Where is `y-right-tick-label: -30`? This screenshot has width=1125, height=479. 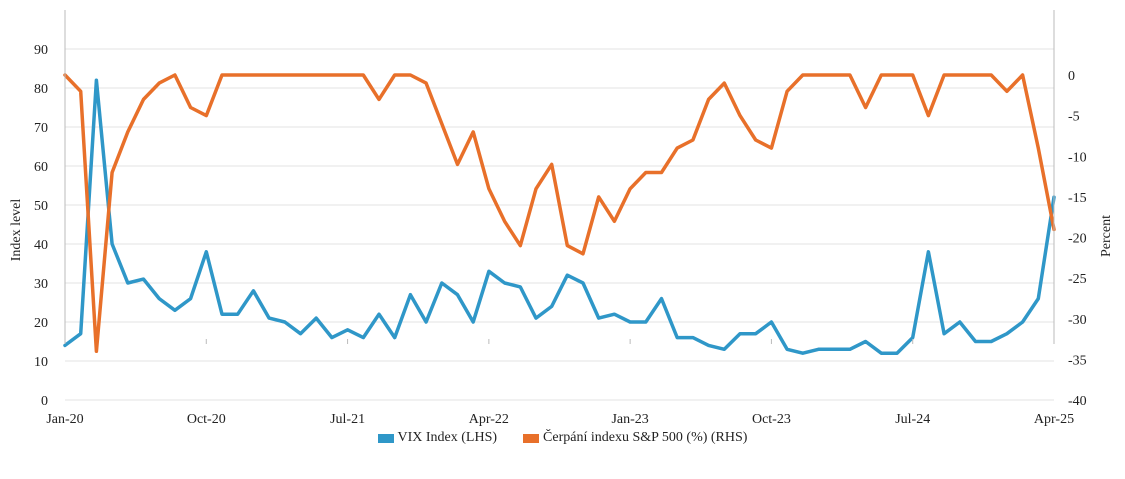 y-right-tick-label: -30 is located at coordinates (1077, 320).